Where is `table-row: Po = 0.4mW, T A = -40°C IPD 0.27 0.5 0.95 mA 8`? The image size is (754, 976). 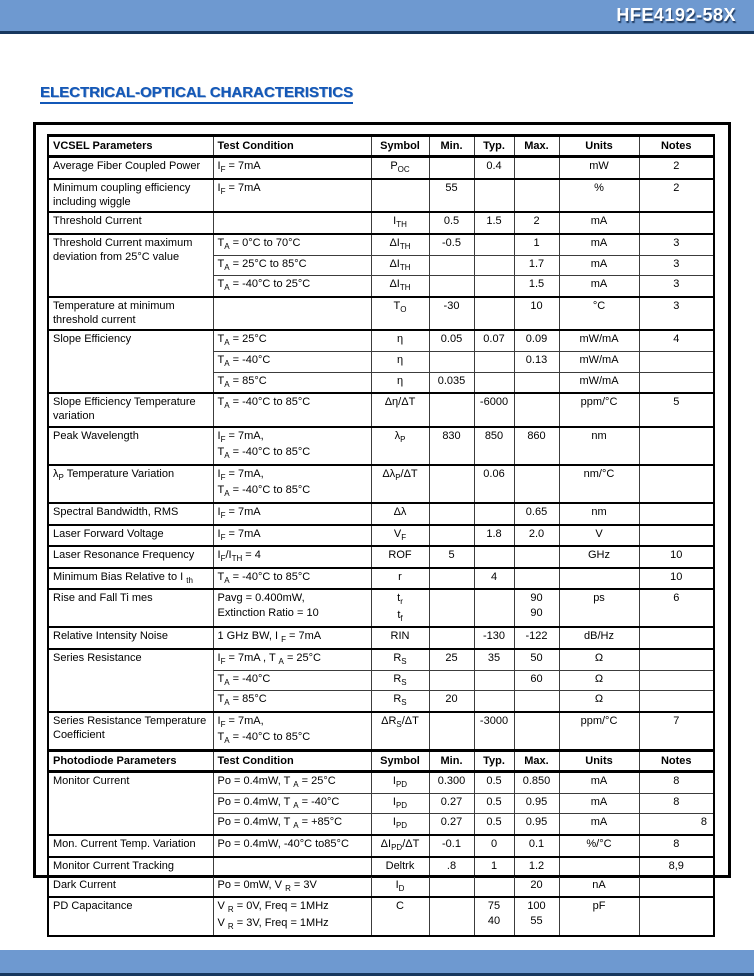 table-row: Po = 0.4mW, T A = -40°C IPD 0.27 0.5 0.95 mA 8 is located at coordinates (381, 803).